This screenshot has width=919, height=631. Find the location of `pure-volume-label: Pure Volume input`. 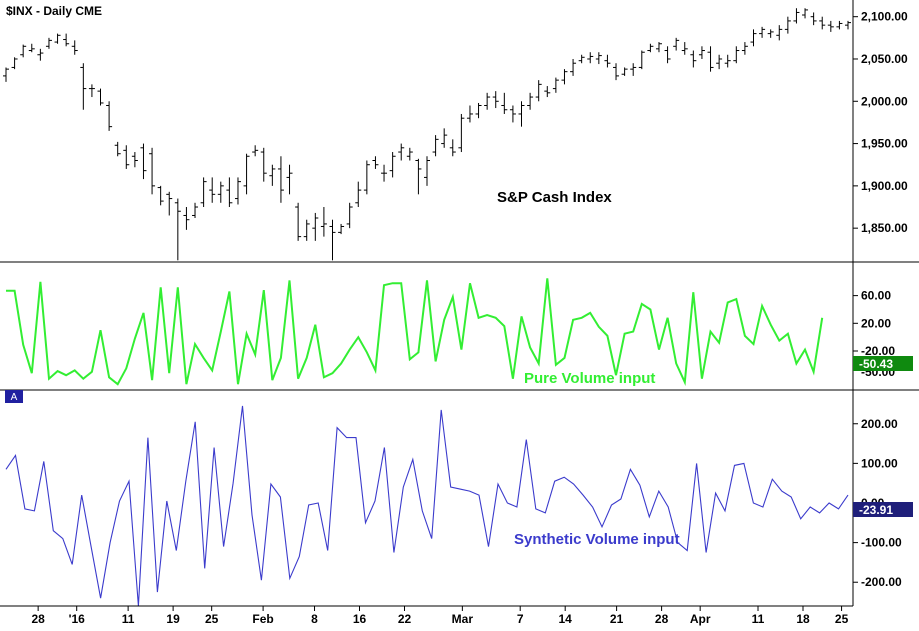

pure-volume-label: Pure Volume input is located at coordinates (589, 378).